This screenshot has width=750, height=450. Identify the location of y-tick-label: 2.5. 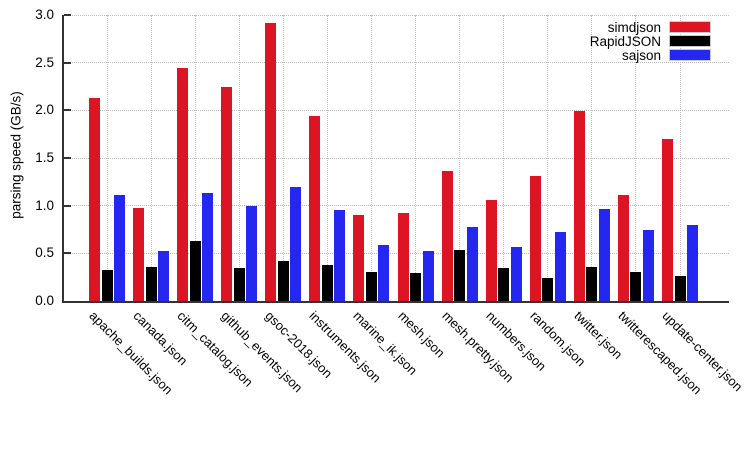
(44, 62).